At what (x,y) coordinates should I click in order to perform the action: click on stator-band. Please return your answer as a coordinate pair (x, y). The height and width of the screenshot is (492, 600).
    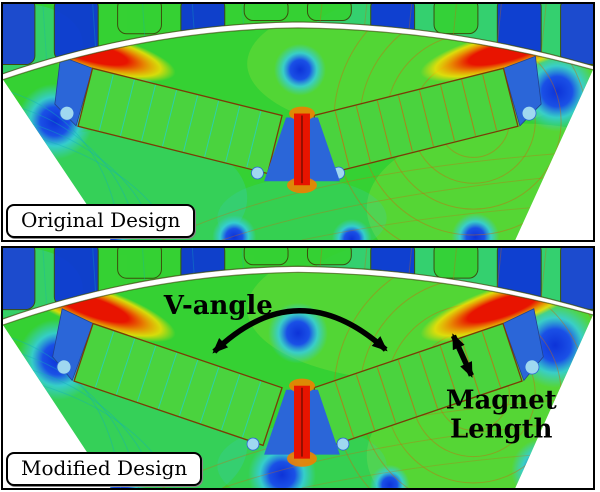
    Looking at the image, I should click on (298, 283).